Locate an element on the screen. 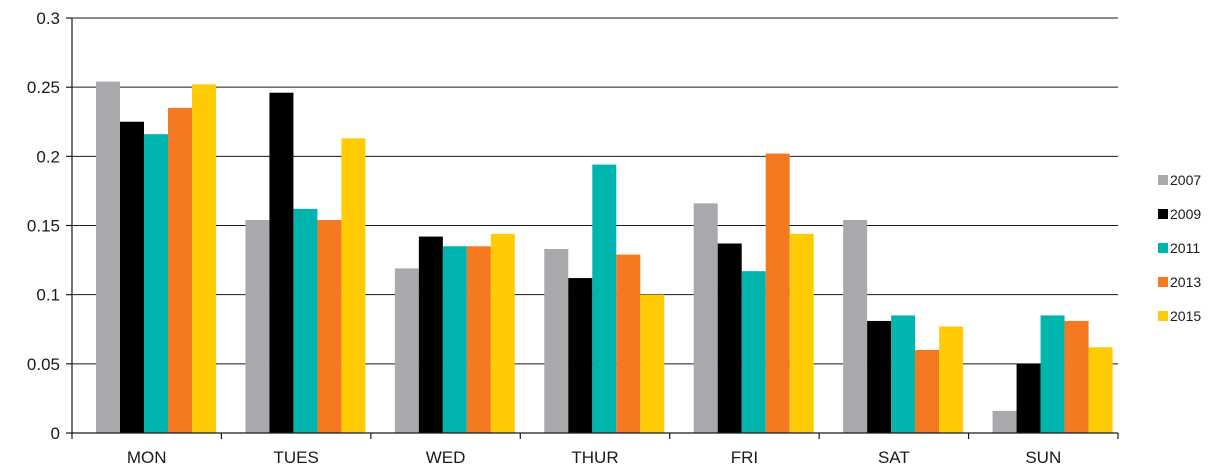 This screenshot has width=1209, height=470. bar-2011-wed is located at coordinates (454, 339).